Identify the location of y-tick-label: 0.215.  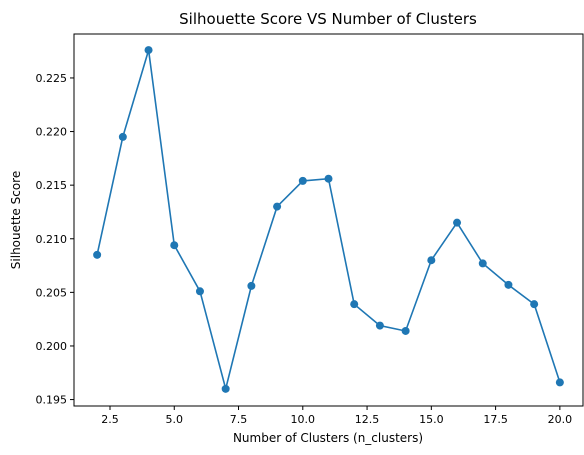
(52, 185).